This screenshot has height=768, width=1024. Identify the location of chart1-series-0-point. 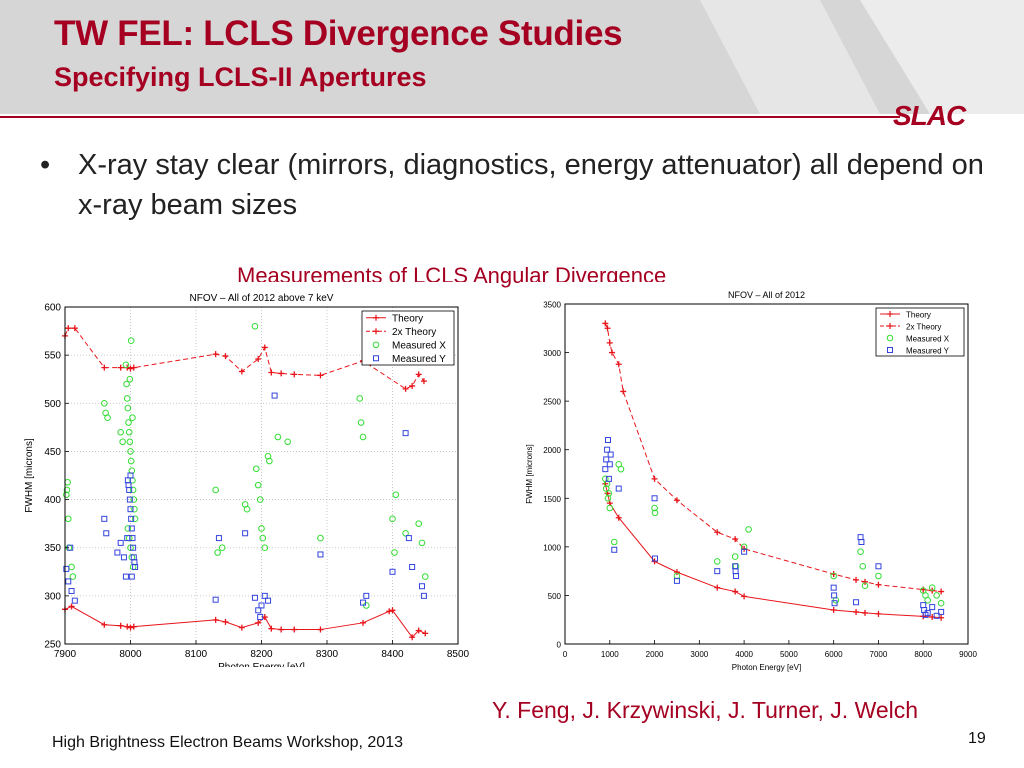
(878, 613).